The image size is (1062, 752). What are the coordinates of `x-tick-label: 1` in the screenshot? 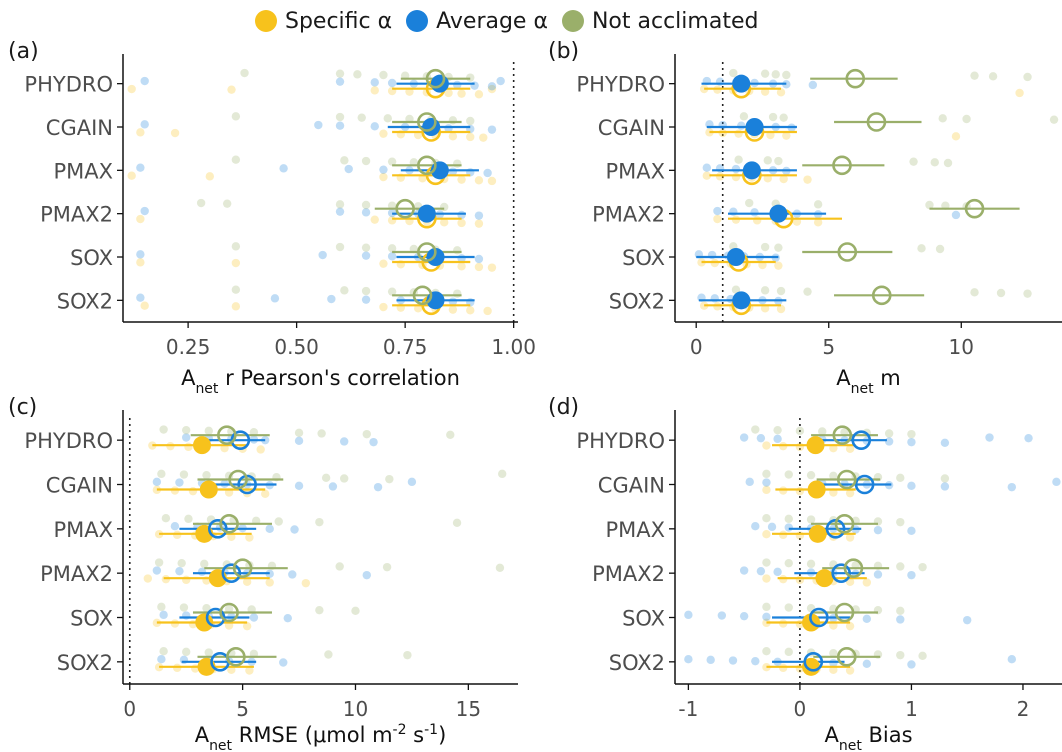 It's located at (911, 709).